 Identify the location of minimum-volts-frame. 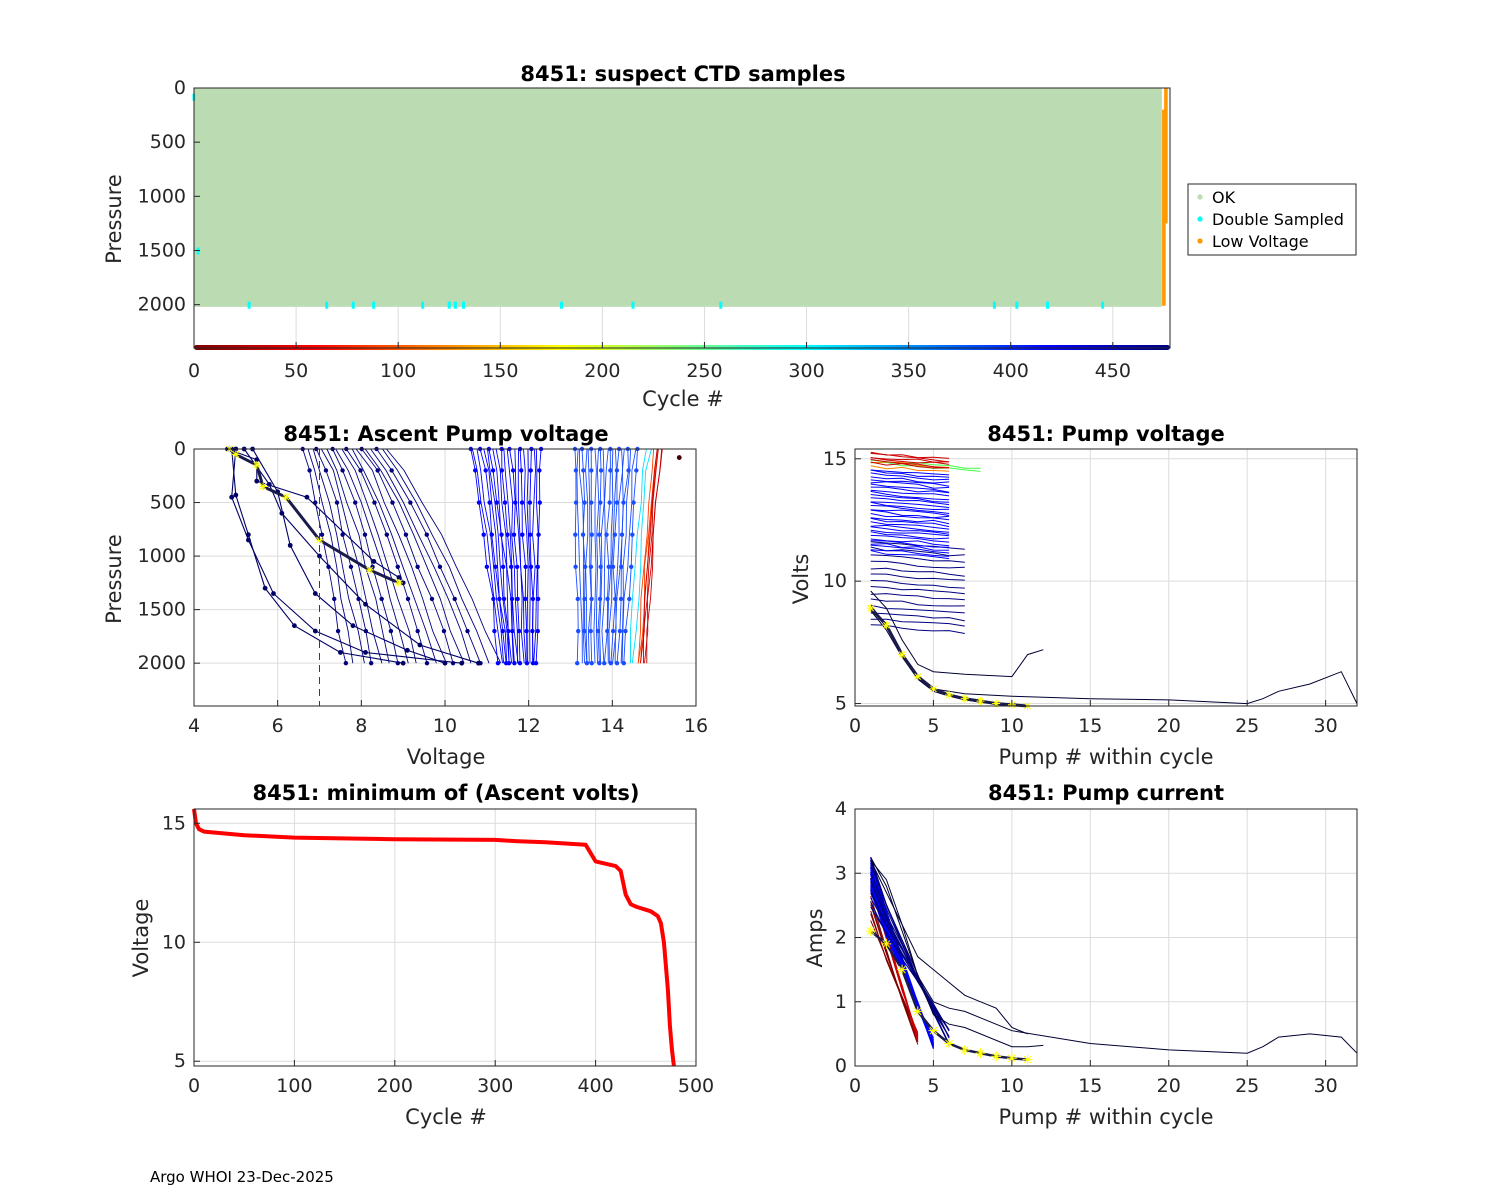
(445, 937).